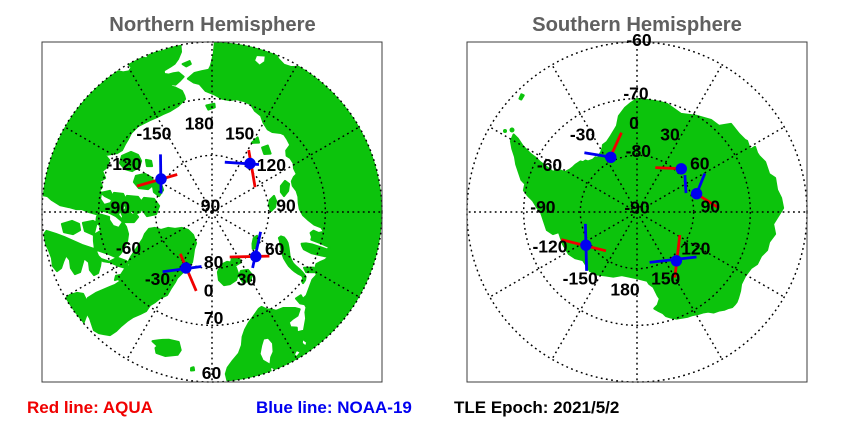 This screenshot has width=850, height=425. What do you see at coordinates (536, 407) in the screenshot?
I see `svg-text: TLE Epoch: 2021/5/2` at bounding box center [536, 407].